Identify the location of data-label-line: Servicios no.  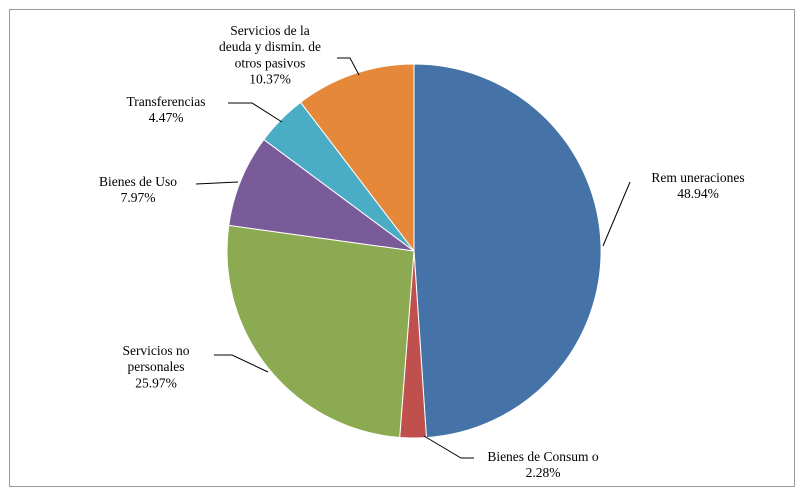
(155, 350).